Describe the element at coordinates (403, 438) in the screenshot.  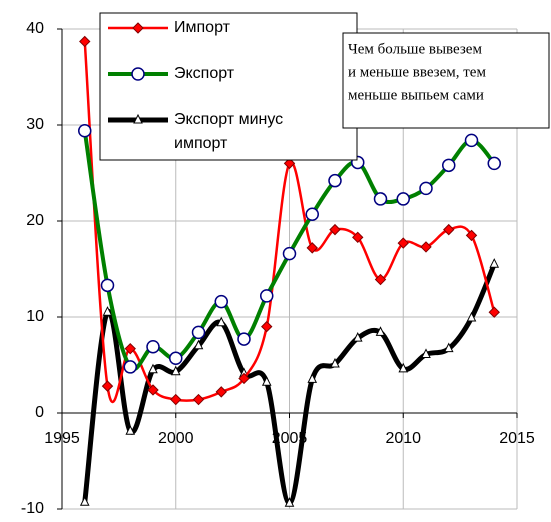
I see `x-tick-label: 2010` at that location.